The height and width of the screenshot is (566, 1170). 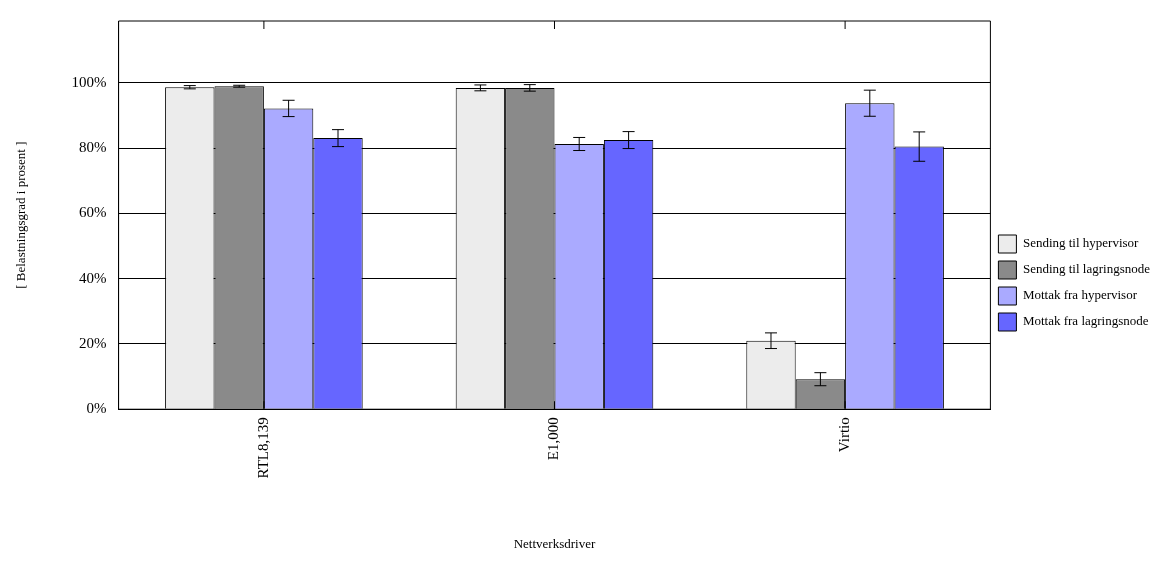 What do you see at coordinates (93, 277) in the screenshot?
I see `y-tick-label: 40%` at bounding box center [93, 277].